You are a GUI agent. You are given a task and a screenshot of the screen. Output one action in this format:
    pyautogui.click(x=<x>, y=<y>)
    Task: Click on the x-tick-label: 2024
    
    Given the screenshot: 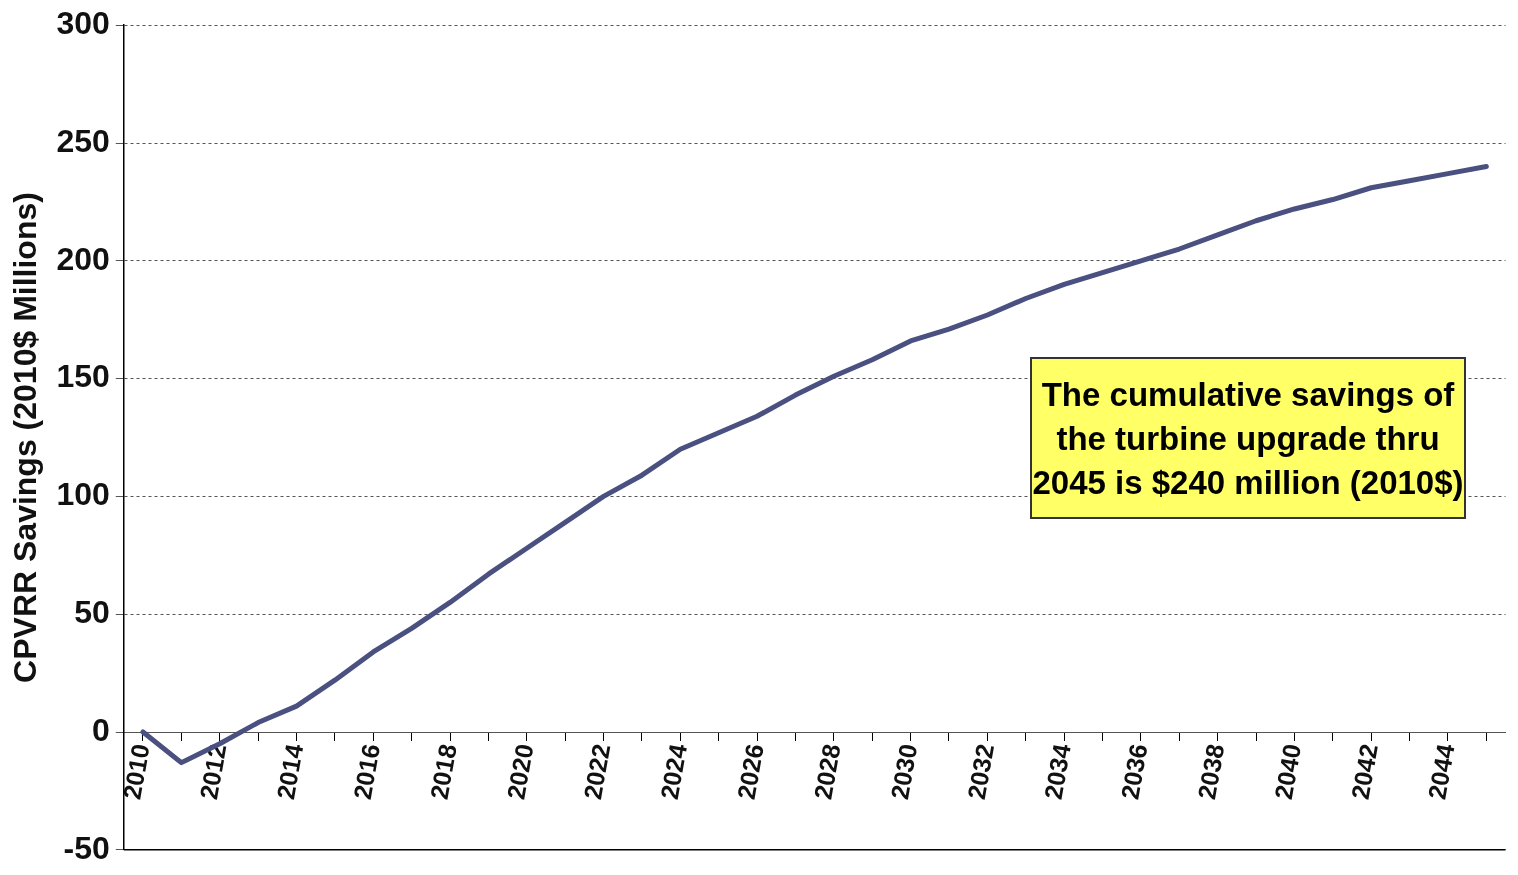 What is the action you would take?
    pyautogui.click(x=673, y=771)
    